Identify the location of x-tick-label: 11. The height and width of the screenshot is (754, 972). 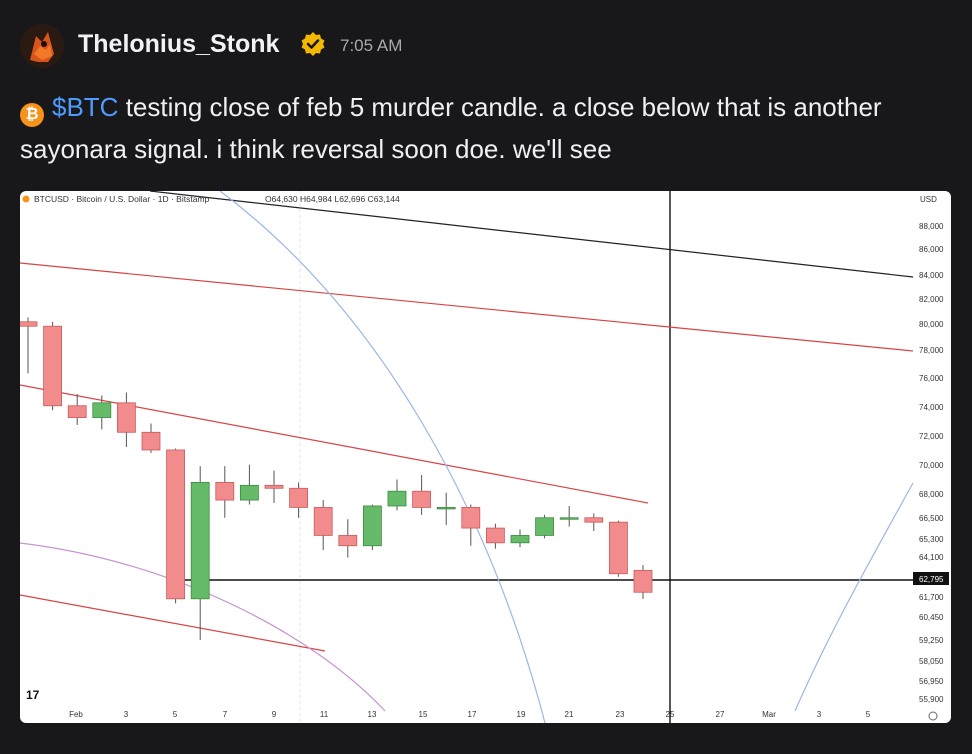
(324, 714).